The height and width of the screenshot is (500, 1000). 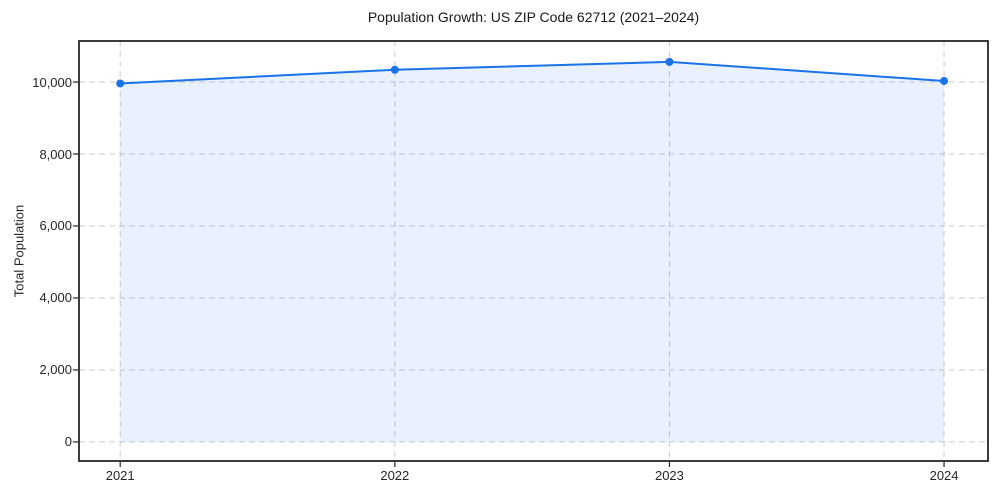 I want to click on y-tick-label: 6,000, so click(x=55, y=226).